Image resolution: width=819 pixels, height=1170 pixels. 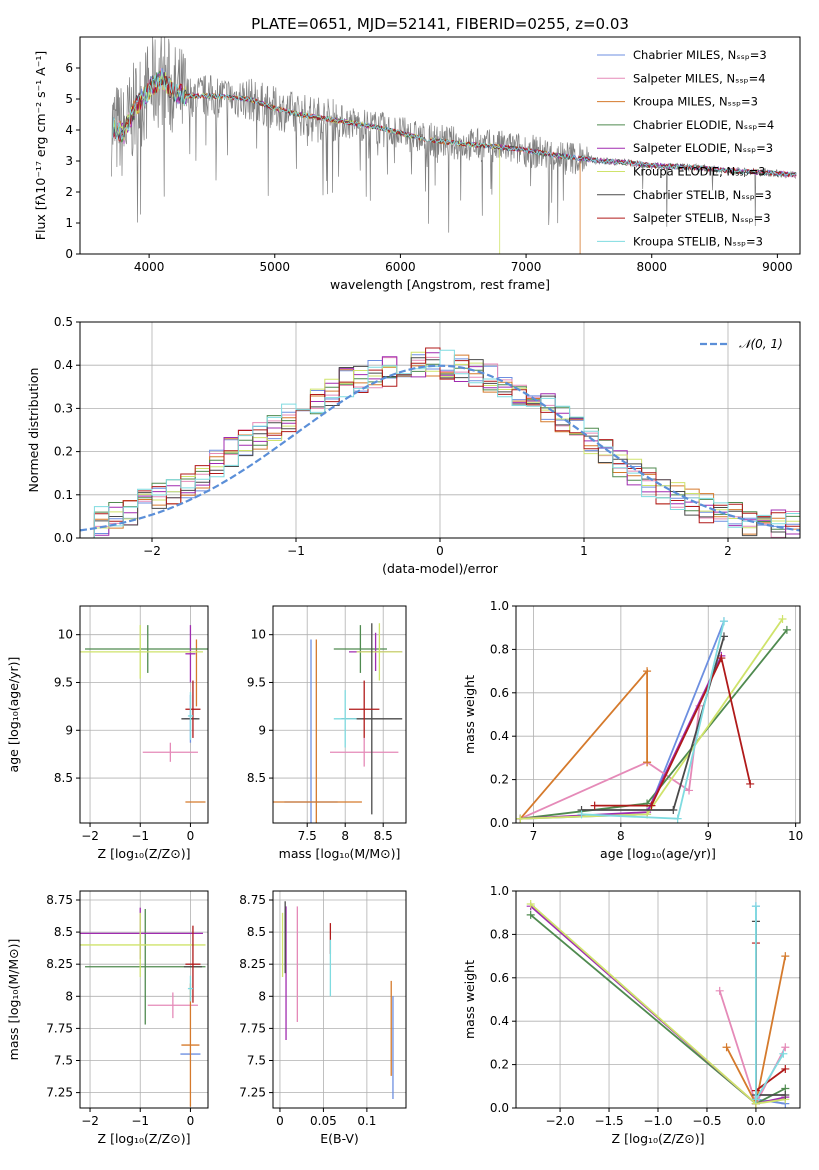 I want to click on model-kroupa-stelib-line, so click(x=454, y=123).